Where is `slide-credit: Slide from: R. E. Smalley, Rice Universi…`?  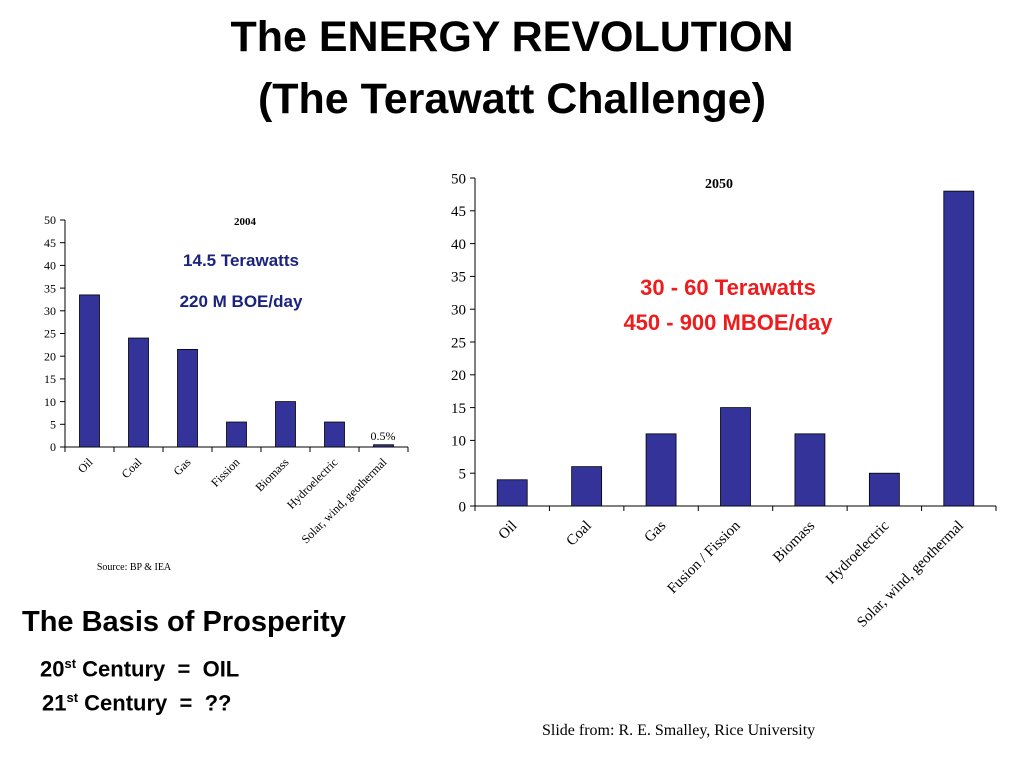 slide-credit: Slide from: R. E. Smalley, Rice Universi… is located at coordinates (679, 730).